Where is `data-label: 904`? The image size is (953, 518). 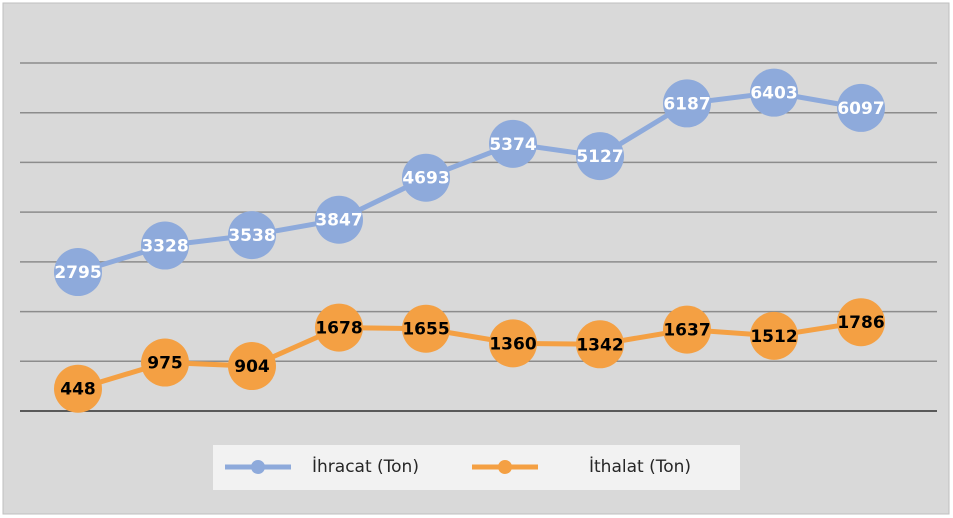 data-label: 904 is located at coordinates (252, 367).